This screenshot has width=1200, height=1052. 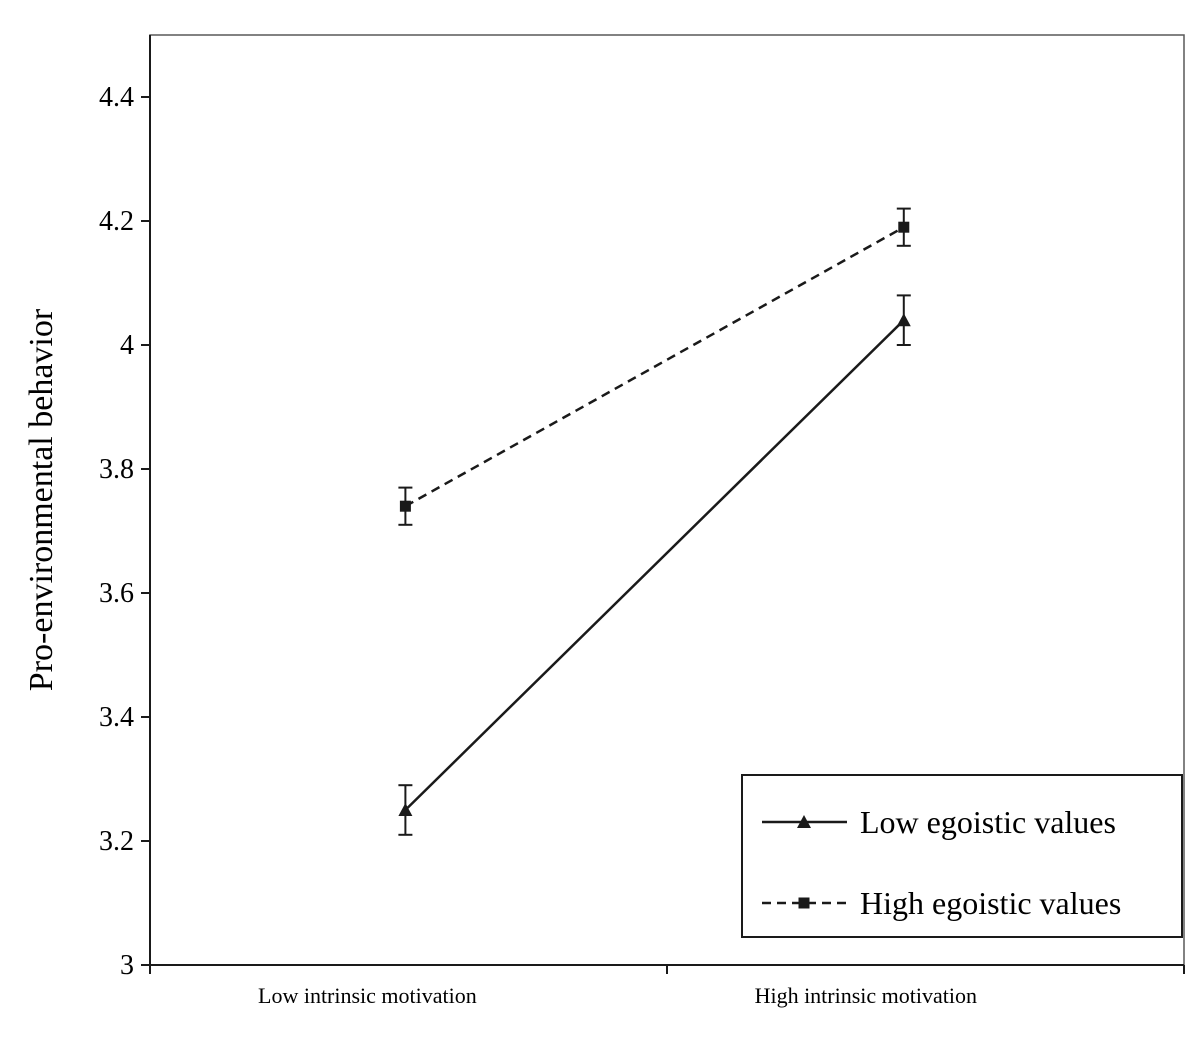 What do you see at coordinates (127, 345) in the screenshot?
I see `y-tick-label: 4` at bounding box center [127, 345].